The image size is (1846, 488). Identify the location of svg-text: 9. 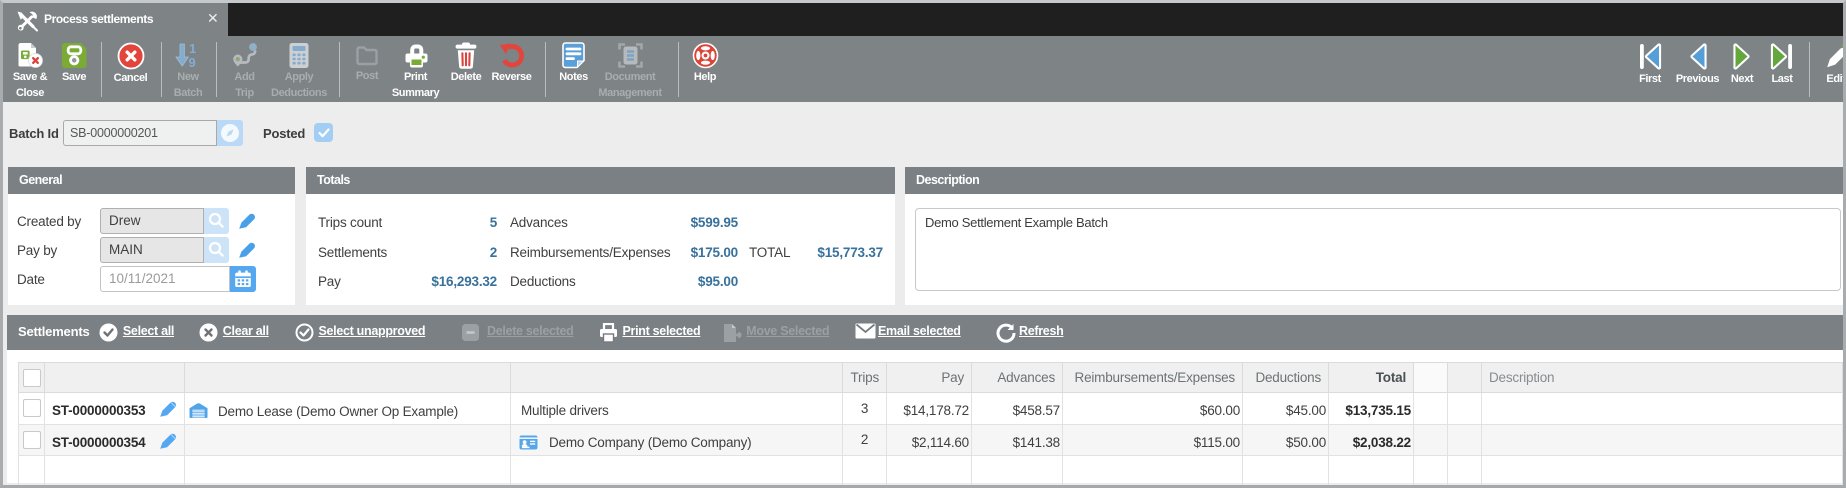
(192, 62).